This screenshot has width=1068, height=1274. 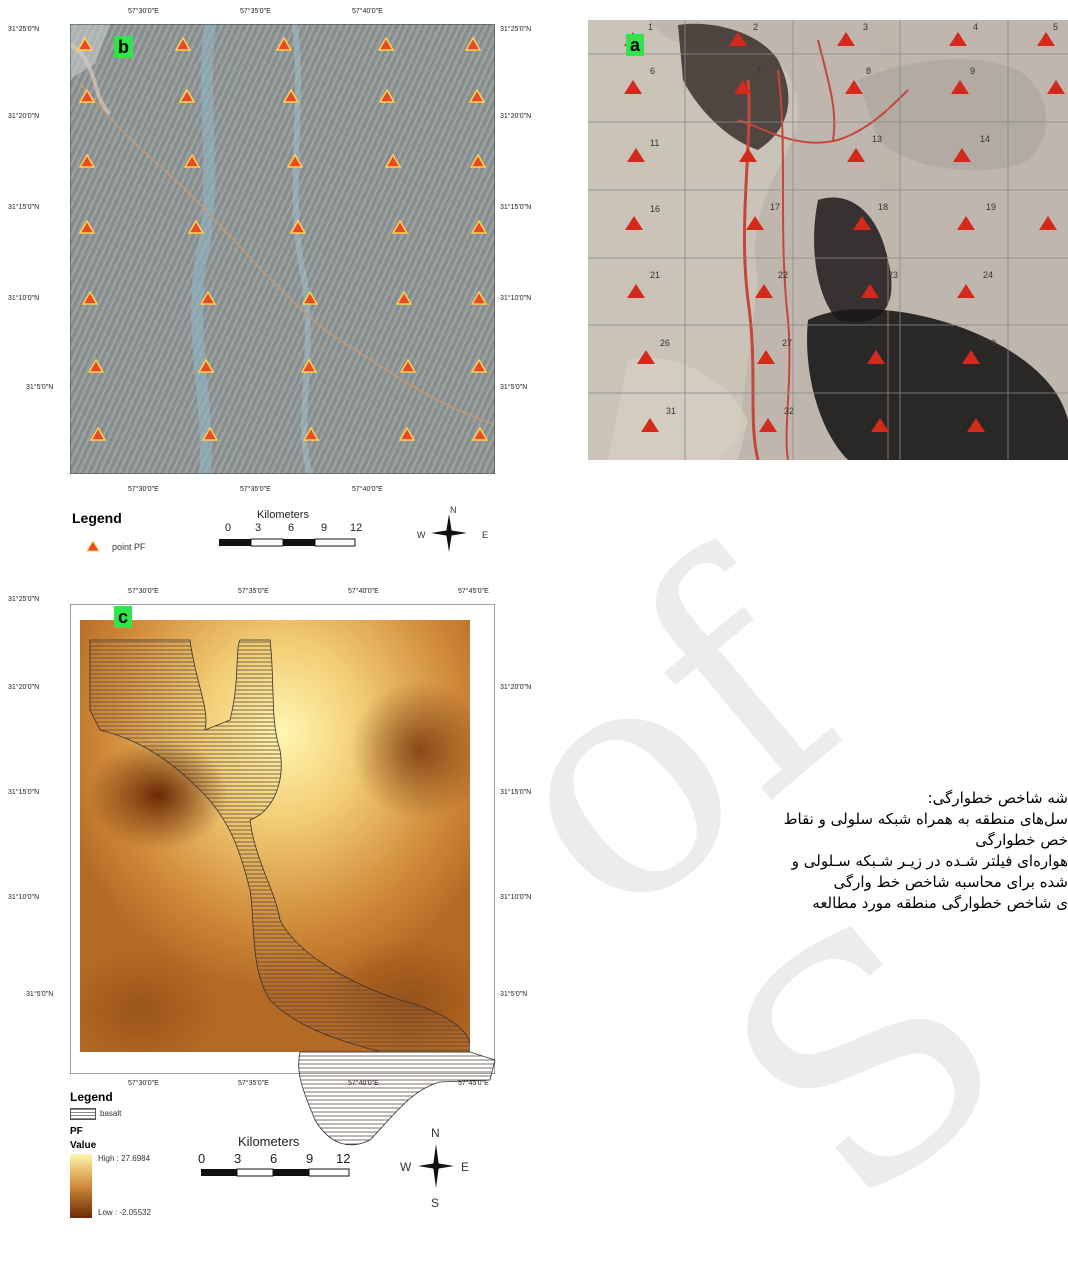 I want to click on cell-number: 27, so click(x=787, y=343).